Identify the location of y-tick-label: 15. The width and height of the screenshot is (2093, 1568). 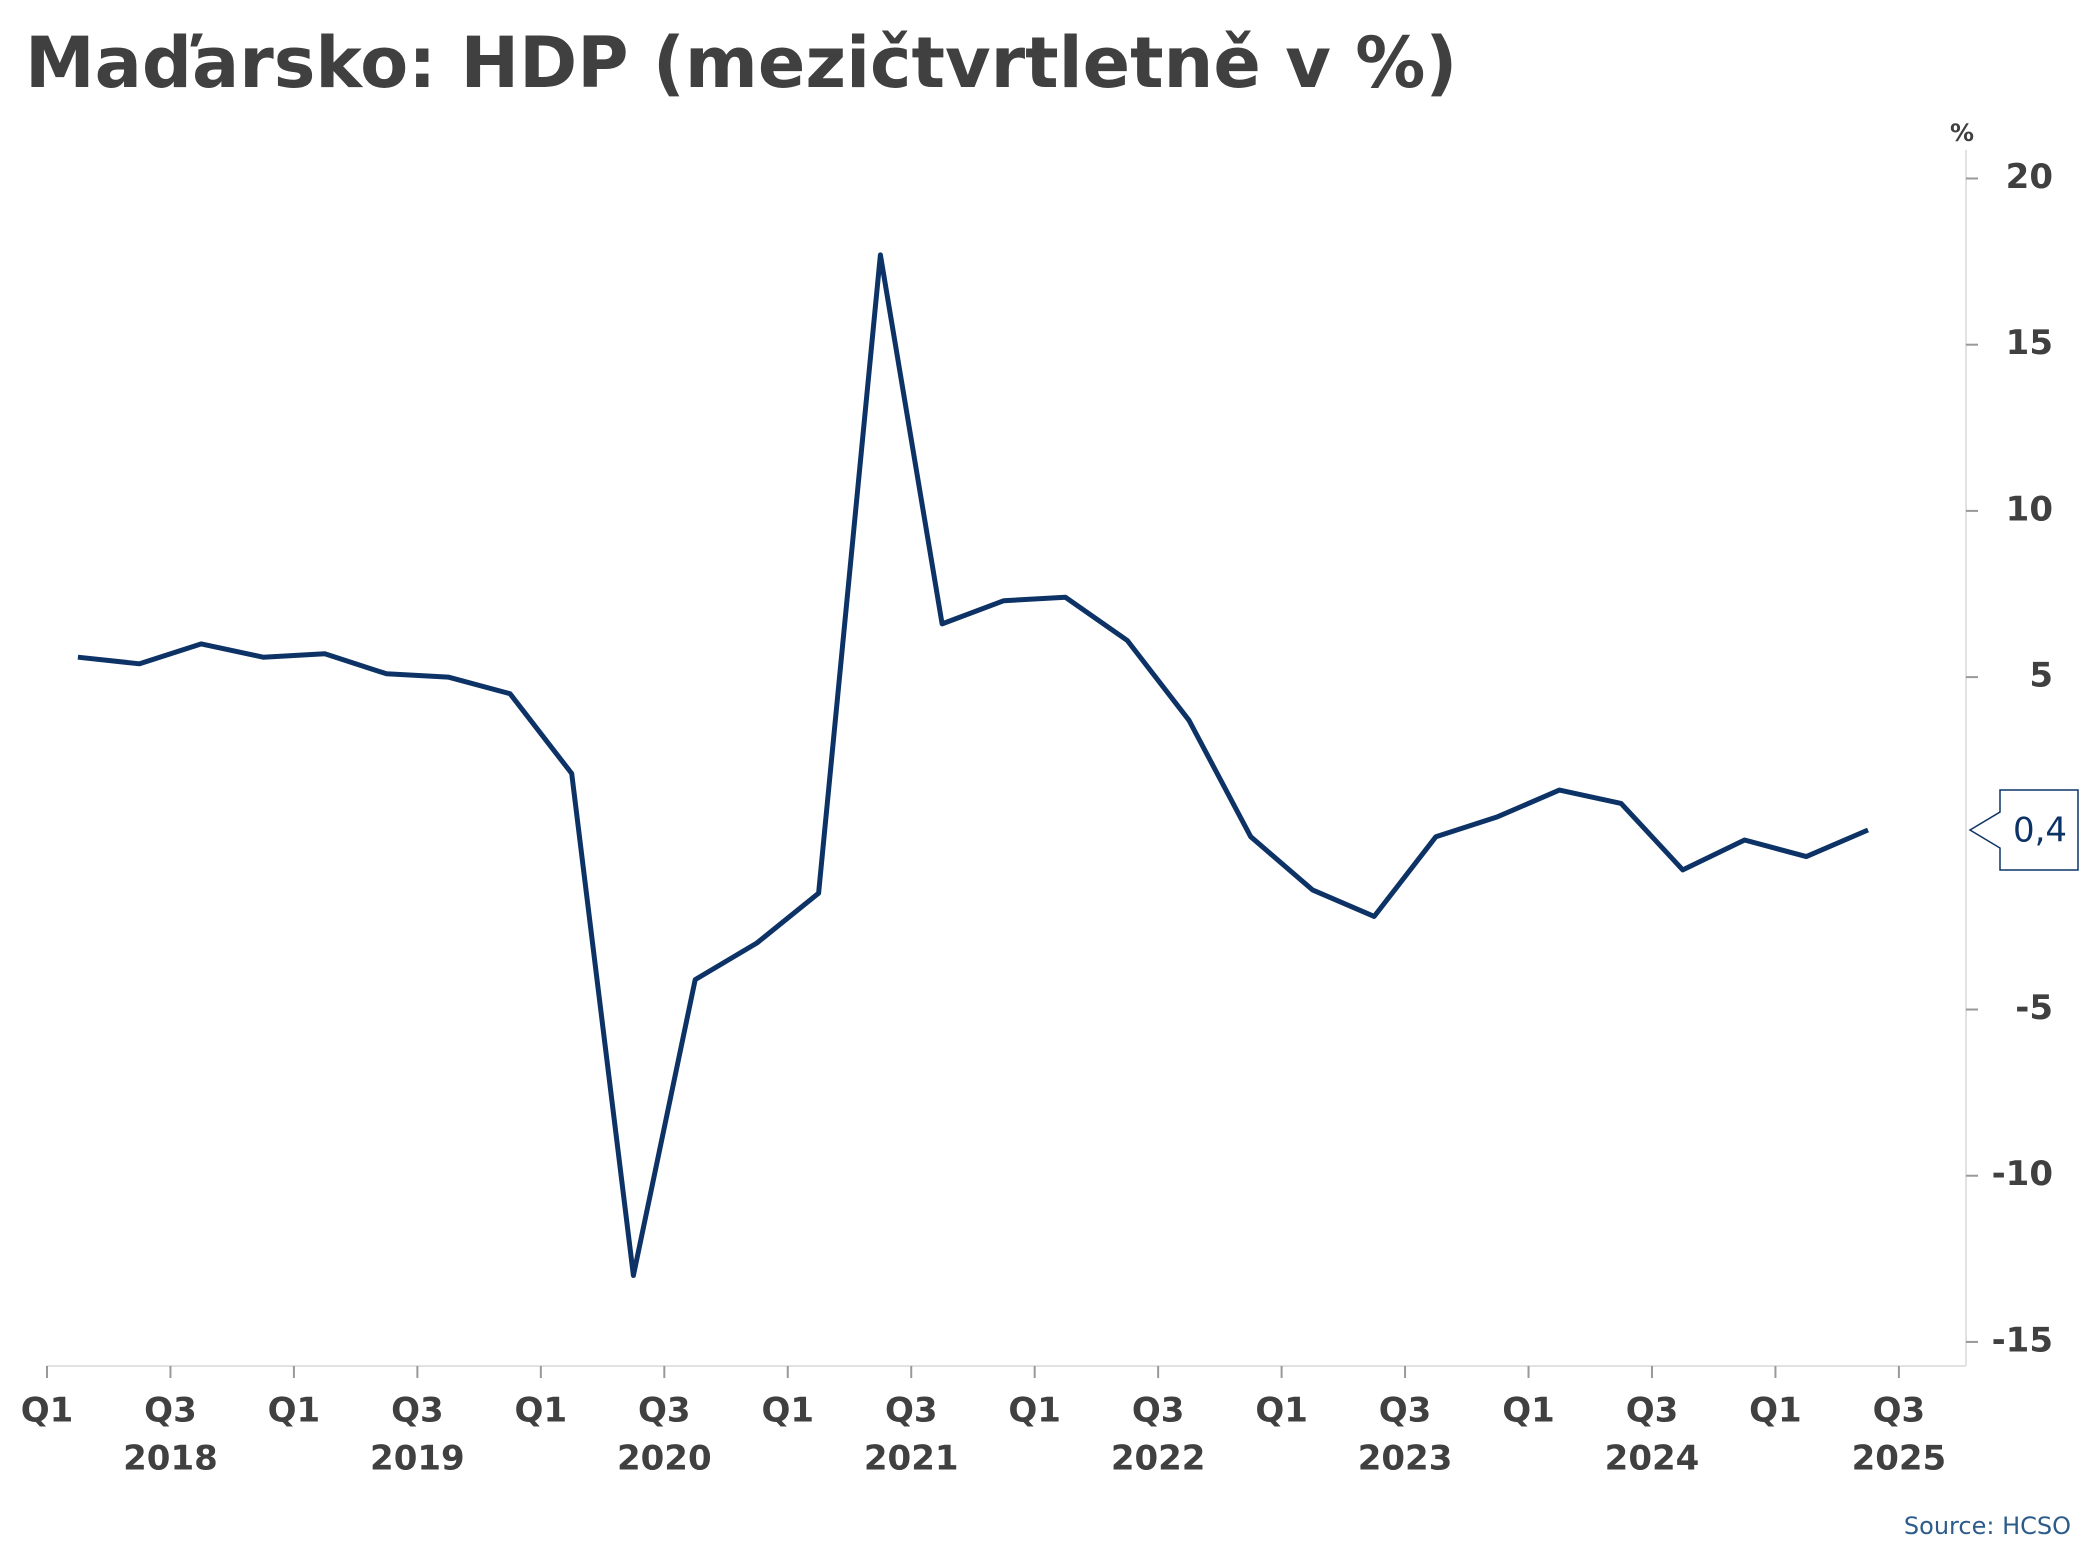
(2029, 343).